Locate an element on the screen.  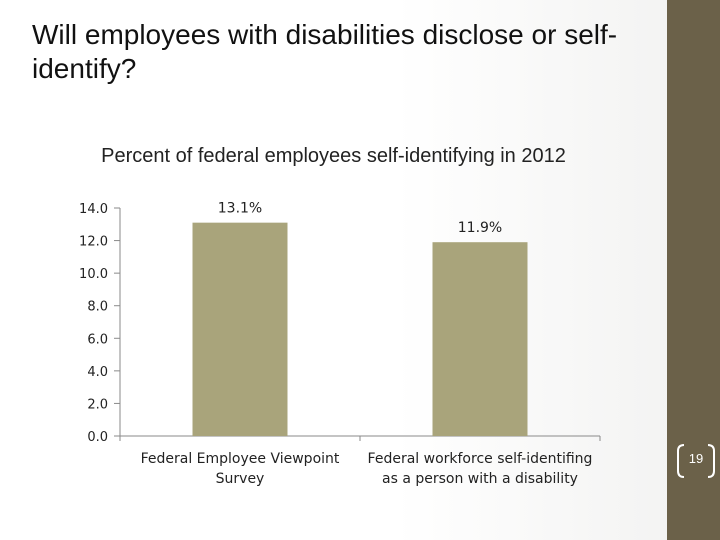
y-tick-label: 12.0 is located at coordinates (93, 242).